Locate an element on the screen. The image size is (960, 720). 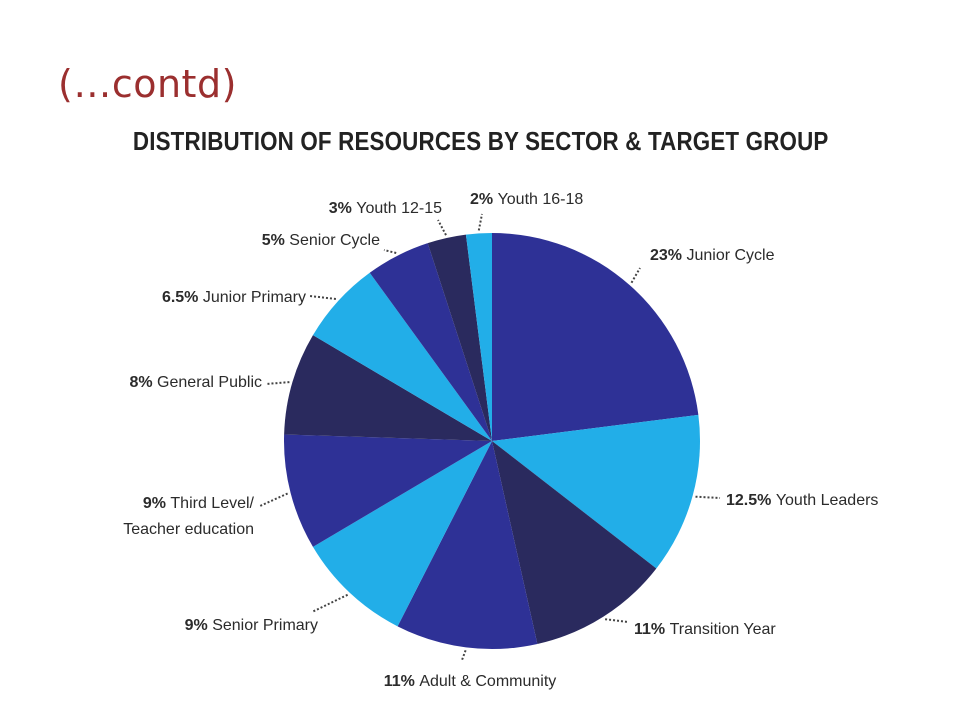
pie-slice-junior-primary is located at coordinates (402, 356).